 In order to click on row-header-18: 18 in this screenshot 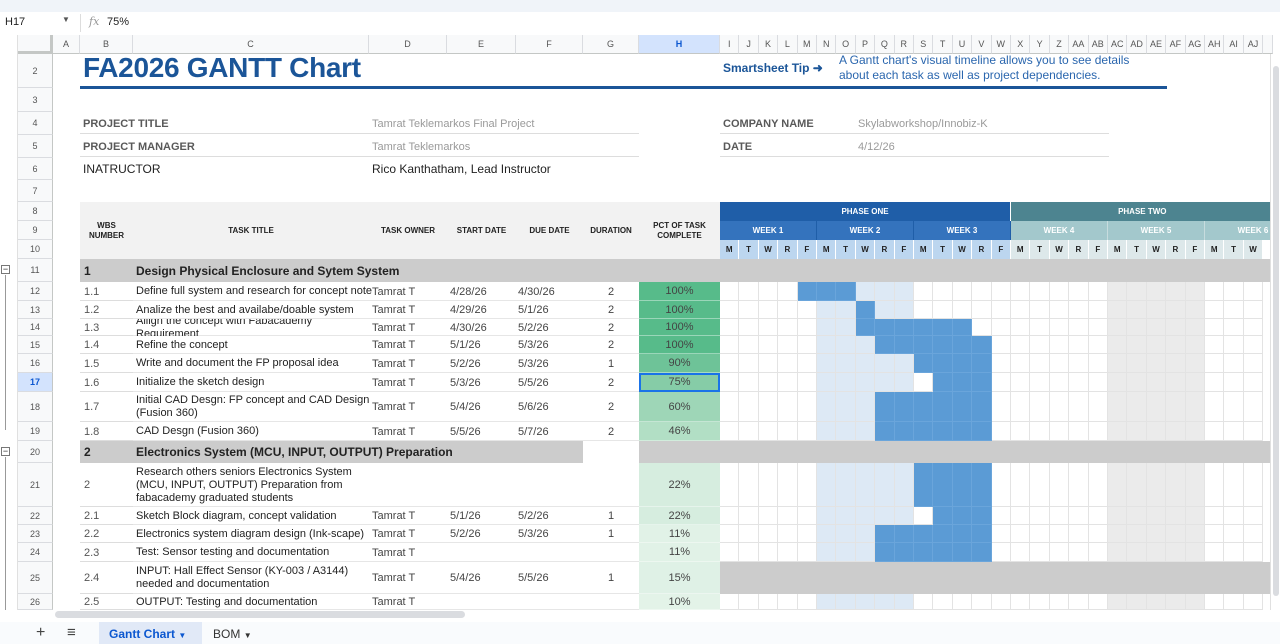, I will do `click(35, 407)`.